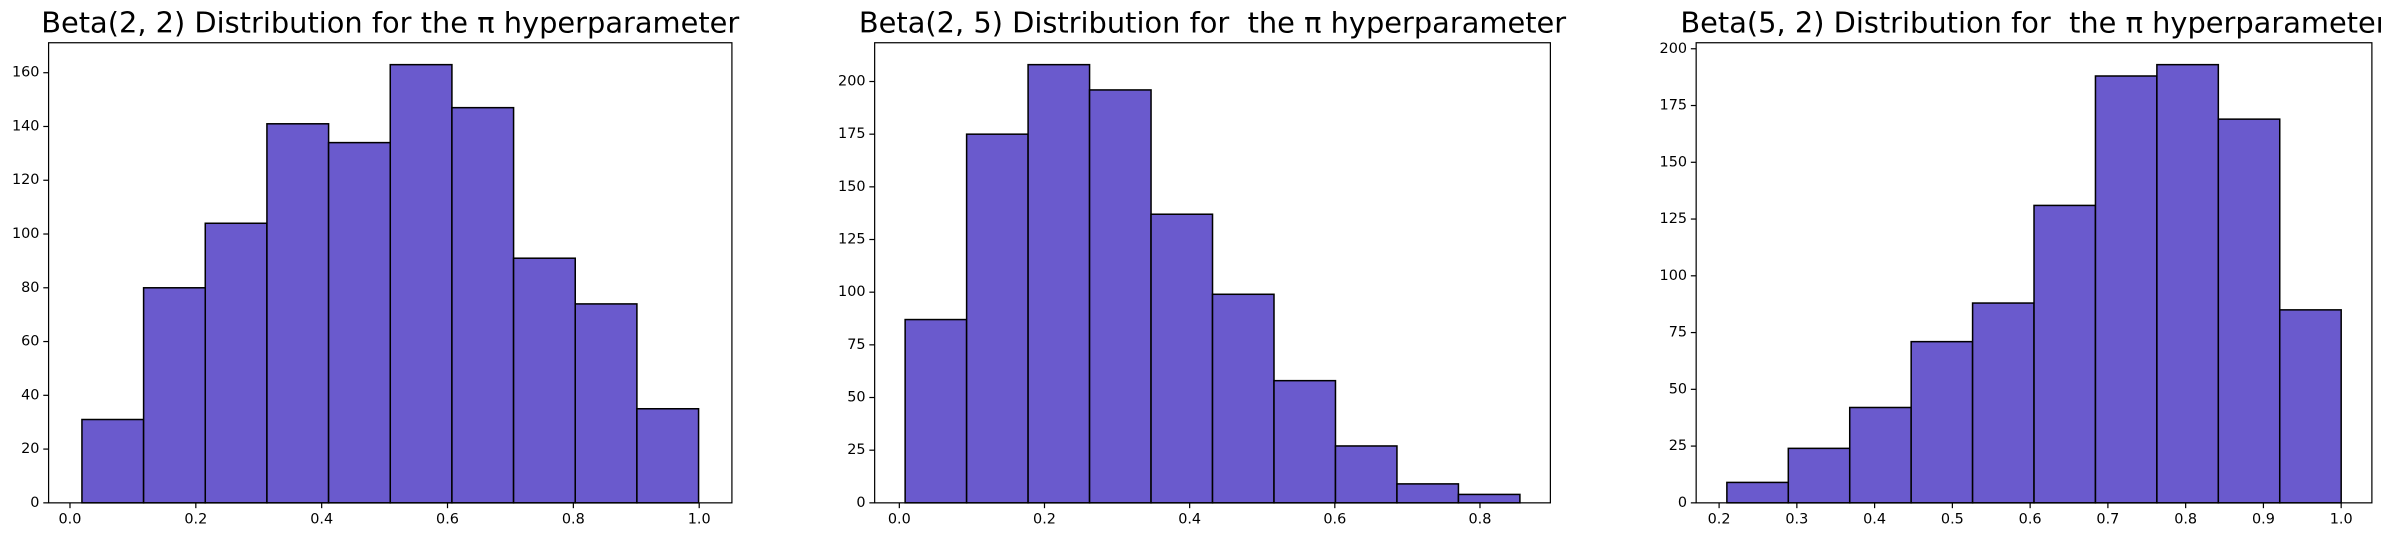 The width and height of the screenshot is (2381, 542). What do you see at coordinates (30, 449) in the screenshot?
I see `y-tick-label: 20` at bounding box center [30, 449].